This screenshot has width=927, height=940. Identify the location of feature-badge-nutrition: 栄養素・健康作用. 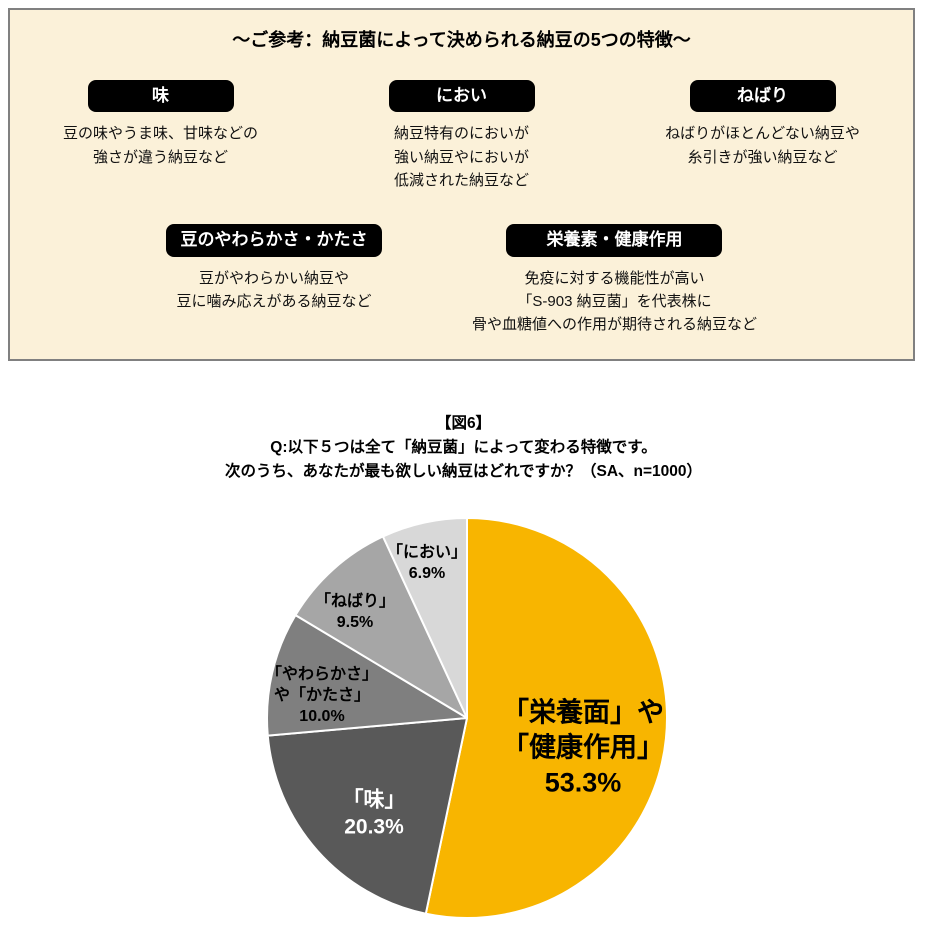
(614, 240).